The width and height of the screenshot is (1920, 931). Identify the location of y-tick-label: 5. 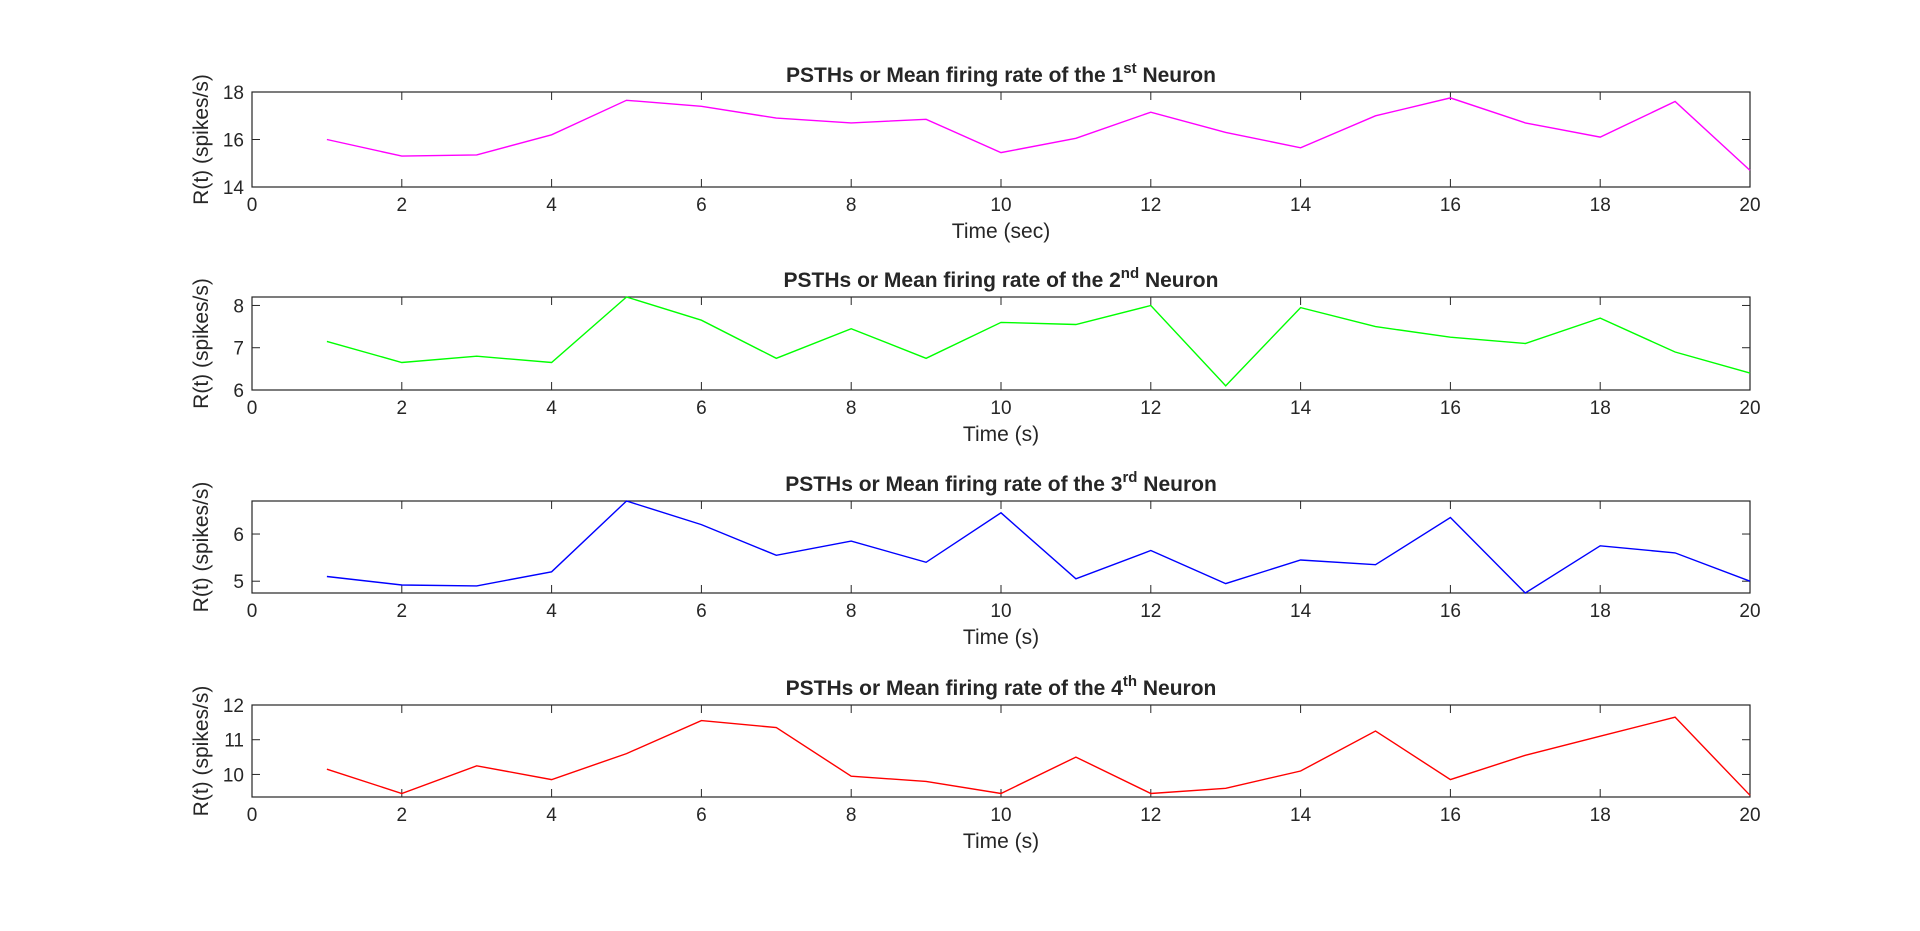
(238, 582).